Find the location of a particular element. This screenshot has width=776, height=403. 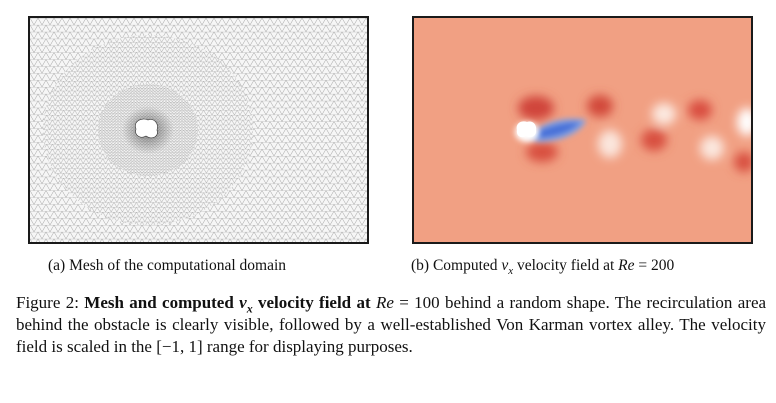

vortex-street is located at coordinates (634, 133).